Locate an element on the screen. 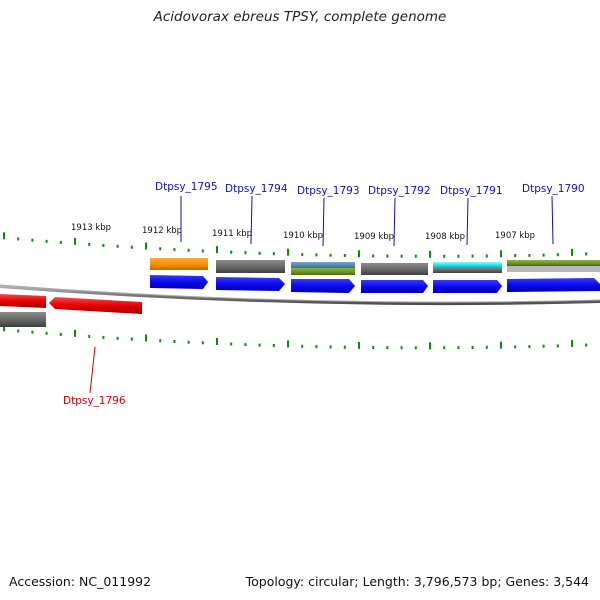 The width and height of the screenshot is (600, 600). cds-arrow-left-partial is located at coordinates (23, 301).